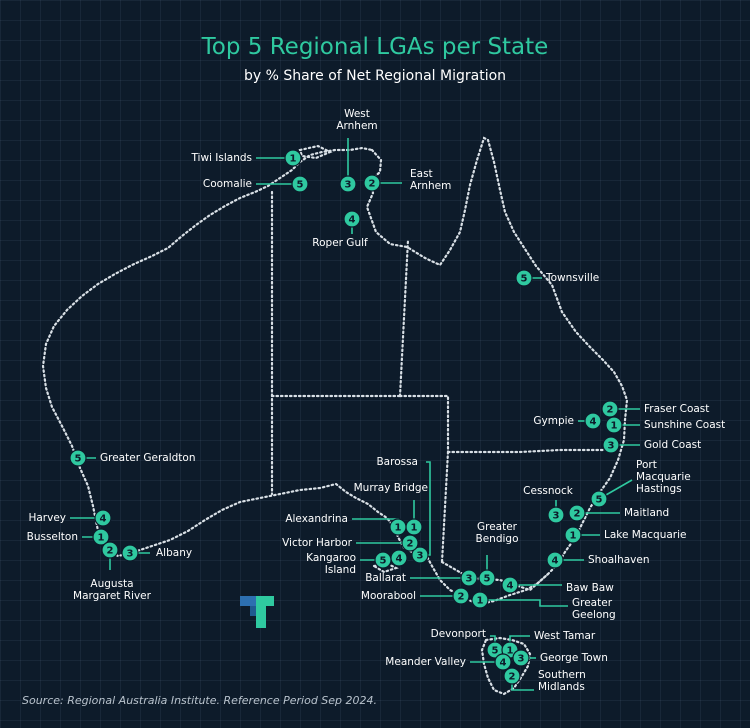 The image size is (750, 728). Describe the element at coordinates (625, 535) in the screenshot. I see `lga-callout-nsw-lake: 1 Lake Macquarie` at that location.